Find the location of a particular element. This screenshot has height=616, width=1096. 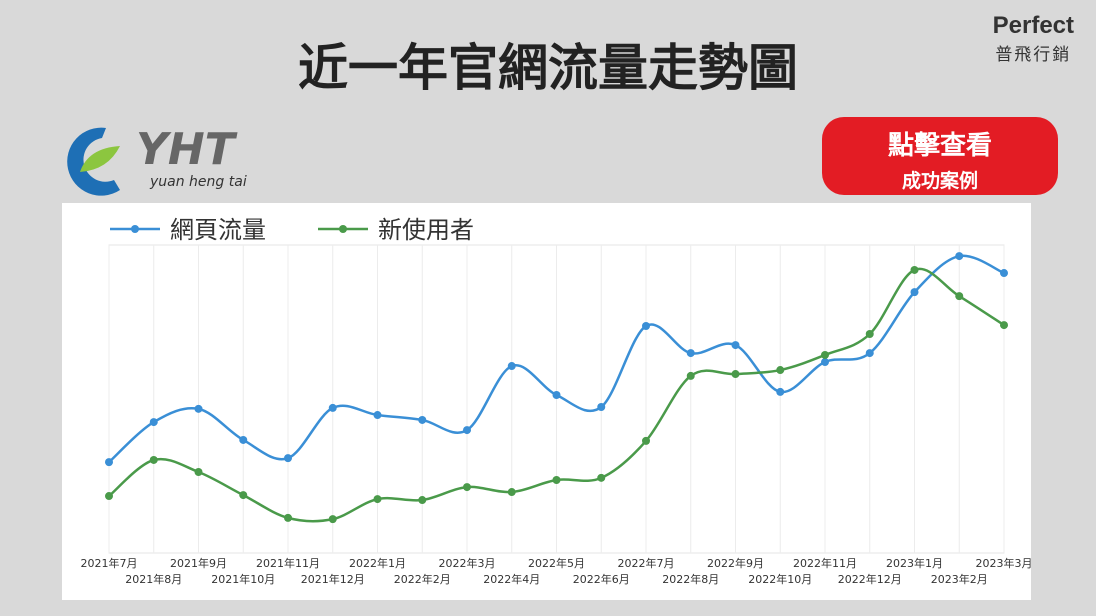

logo-mark: YHT is located at coordinates (187, 149).